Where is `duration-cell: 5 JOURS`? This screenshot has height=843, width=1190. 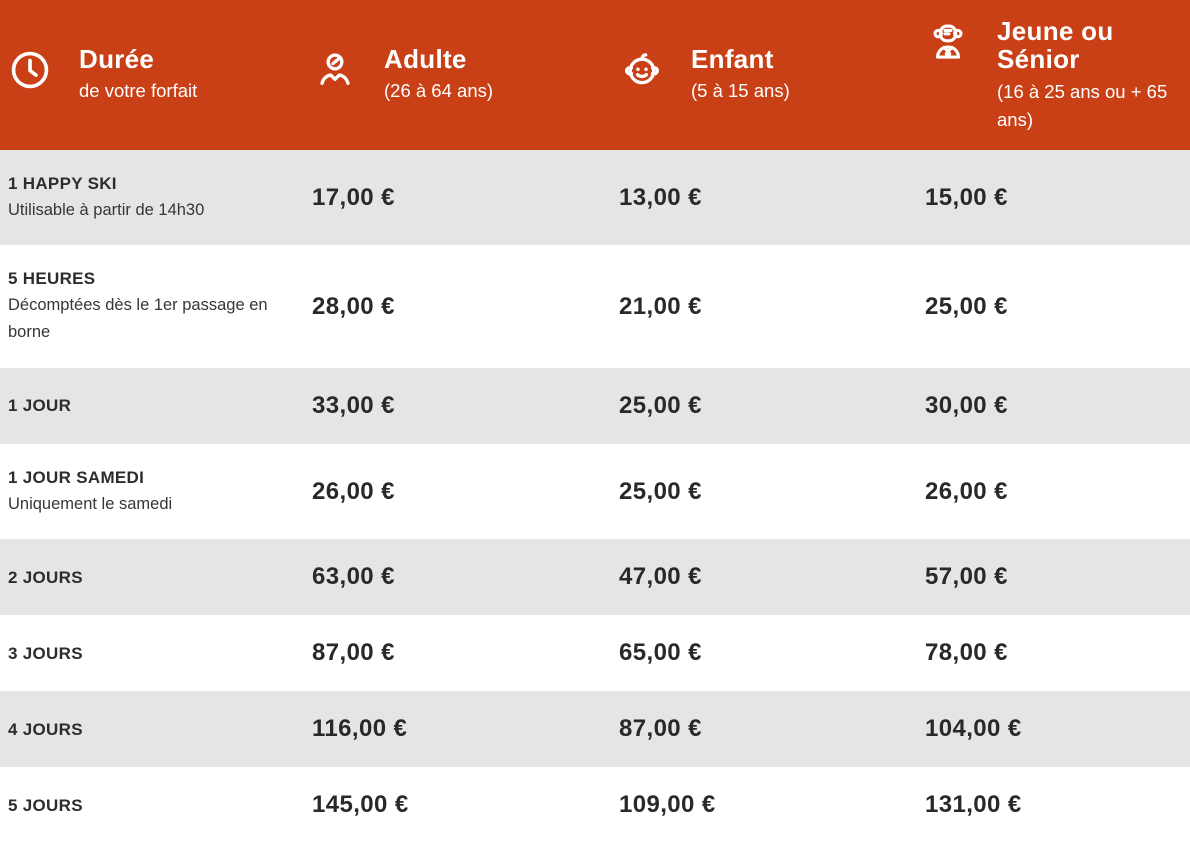 duration-cell: 5 JOURS is located at coordinates (152, 806).